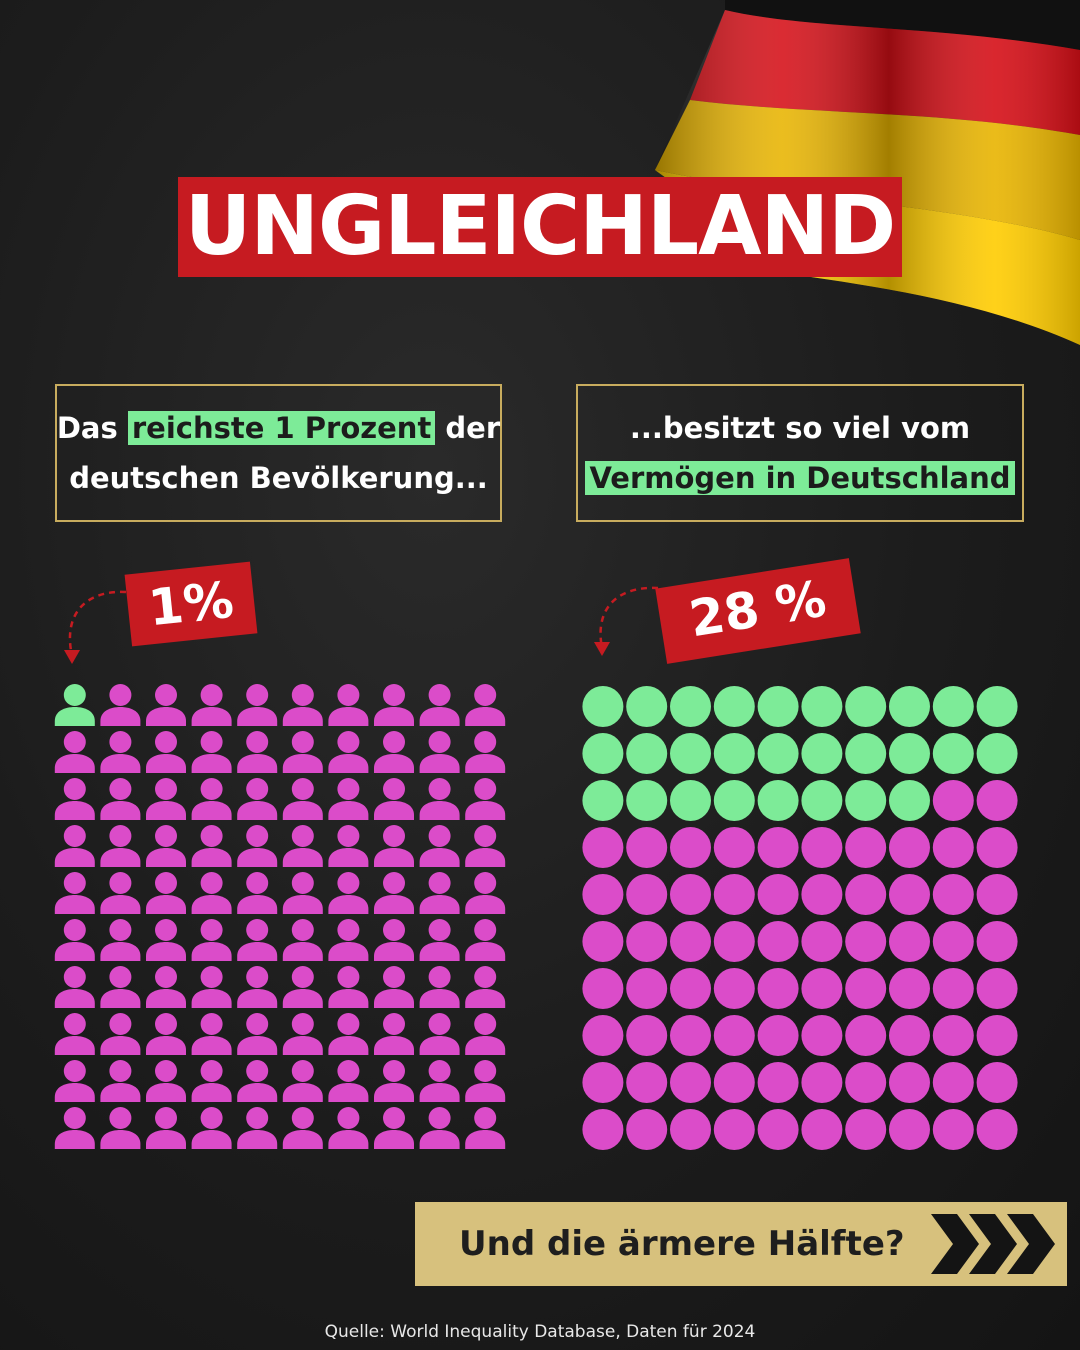 This screenshot has width=1080, height=1350. Describe the element at coordinates (280, 916) in the screenshot. I see `population-waffle-chart` at that location.